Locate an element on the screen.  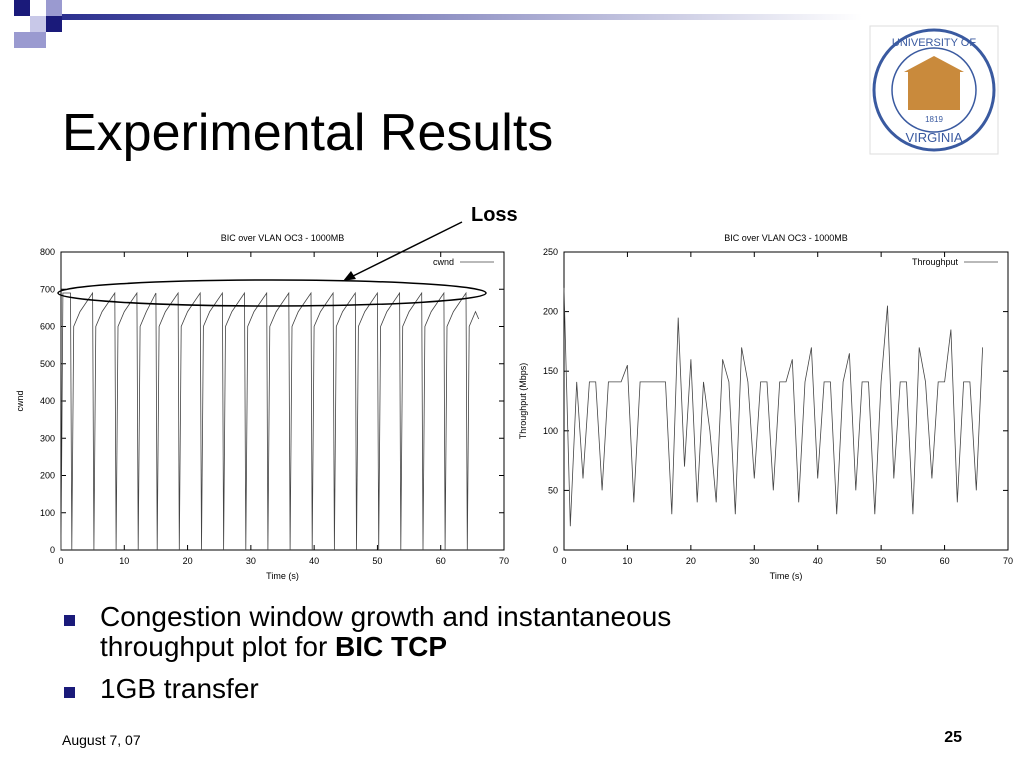
logo-top: UNIVERSITY OF is located at coordinates (934, 43).